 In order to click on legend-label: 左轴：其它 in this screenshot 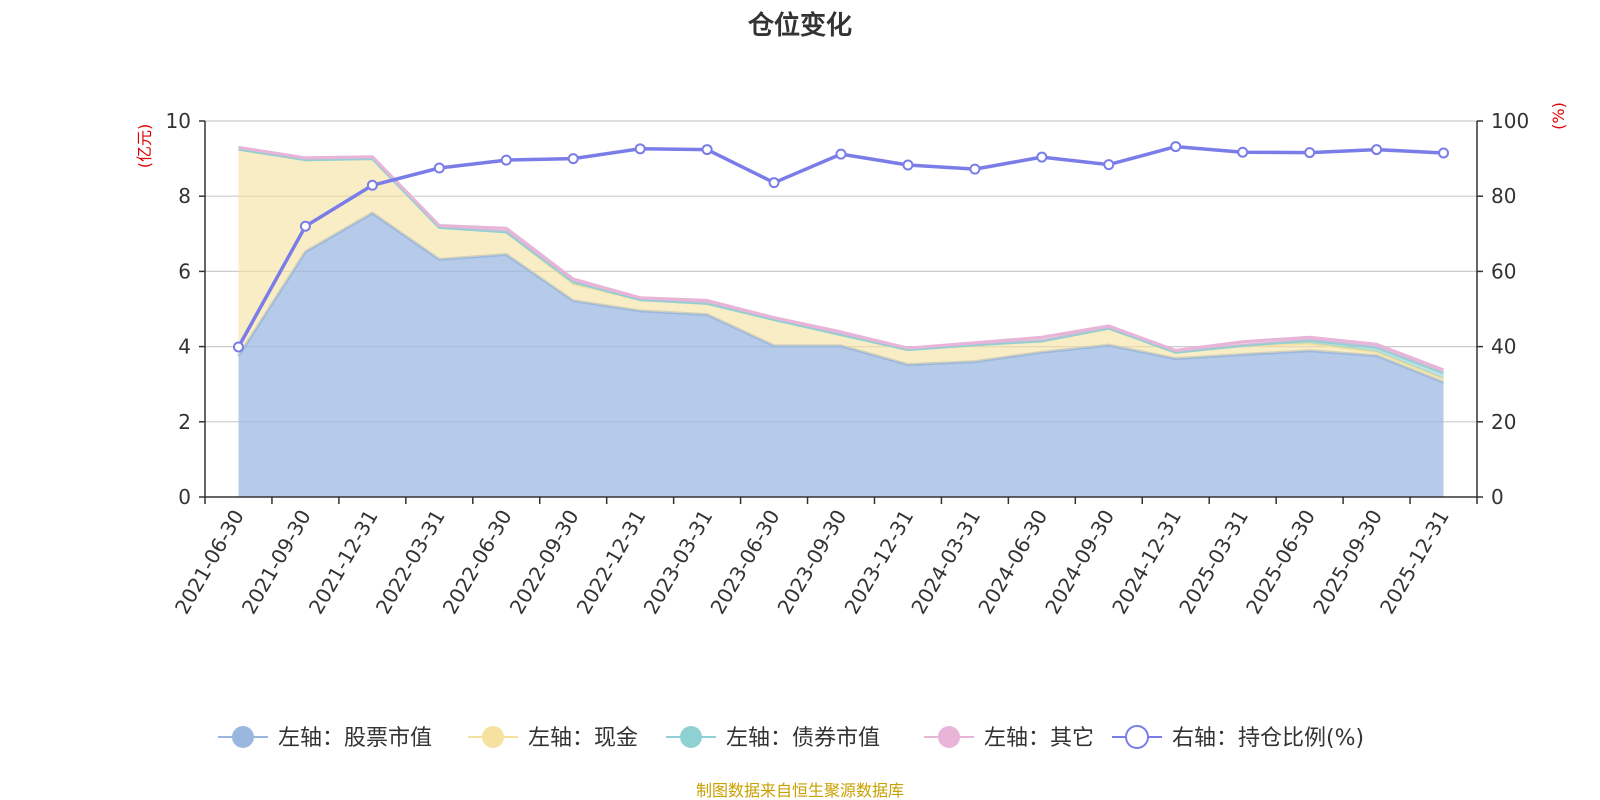, I will do `click(1039, 738)`.